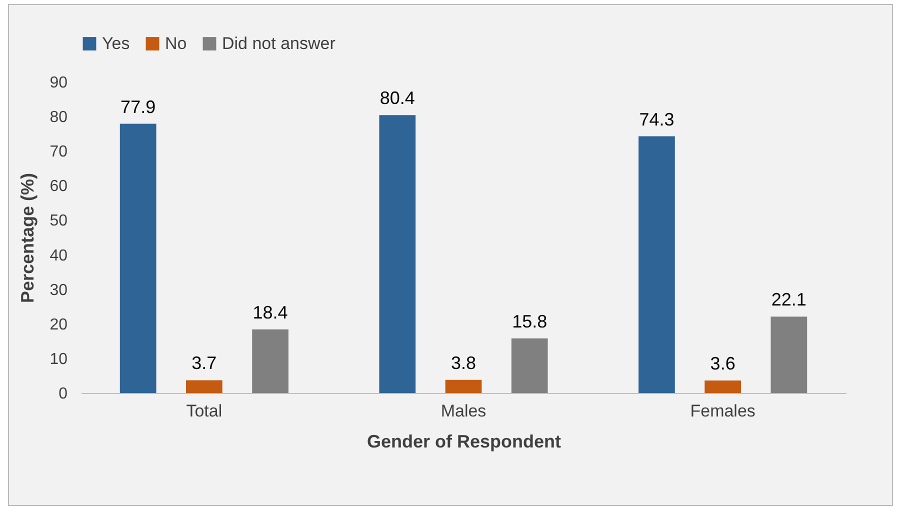 Image resolution: width=901 pixels, height=512 pixels. Describe the element at coordinates (59, 325) in the screenshot. I see `y-tick-label: 20` at that location.